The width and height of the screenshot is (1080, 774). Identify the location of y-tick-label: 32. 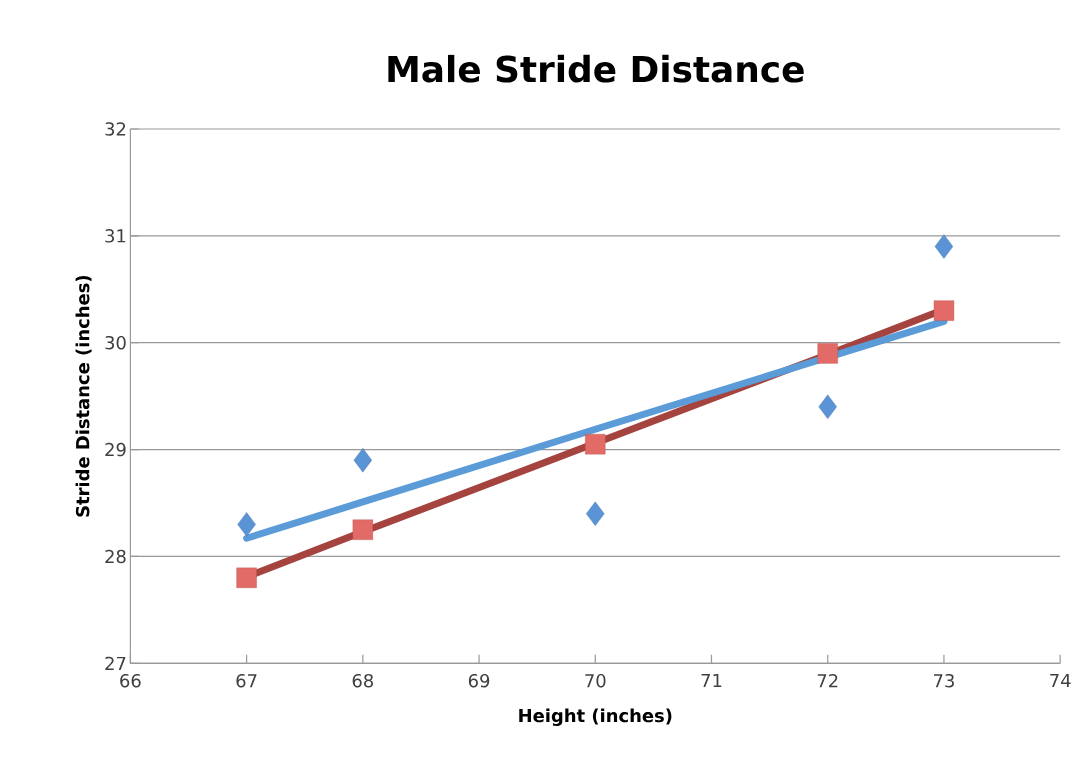
(115, 129).